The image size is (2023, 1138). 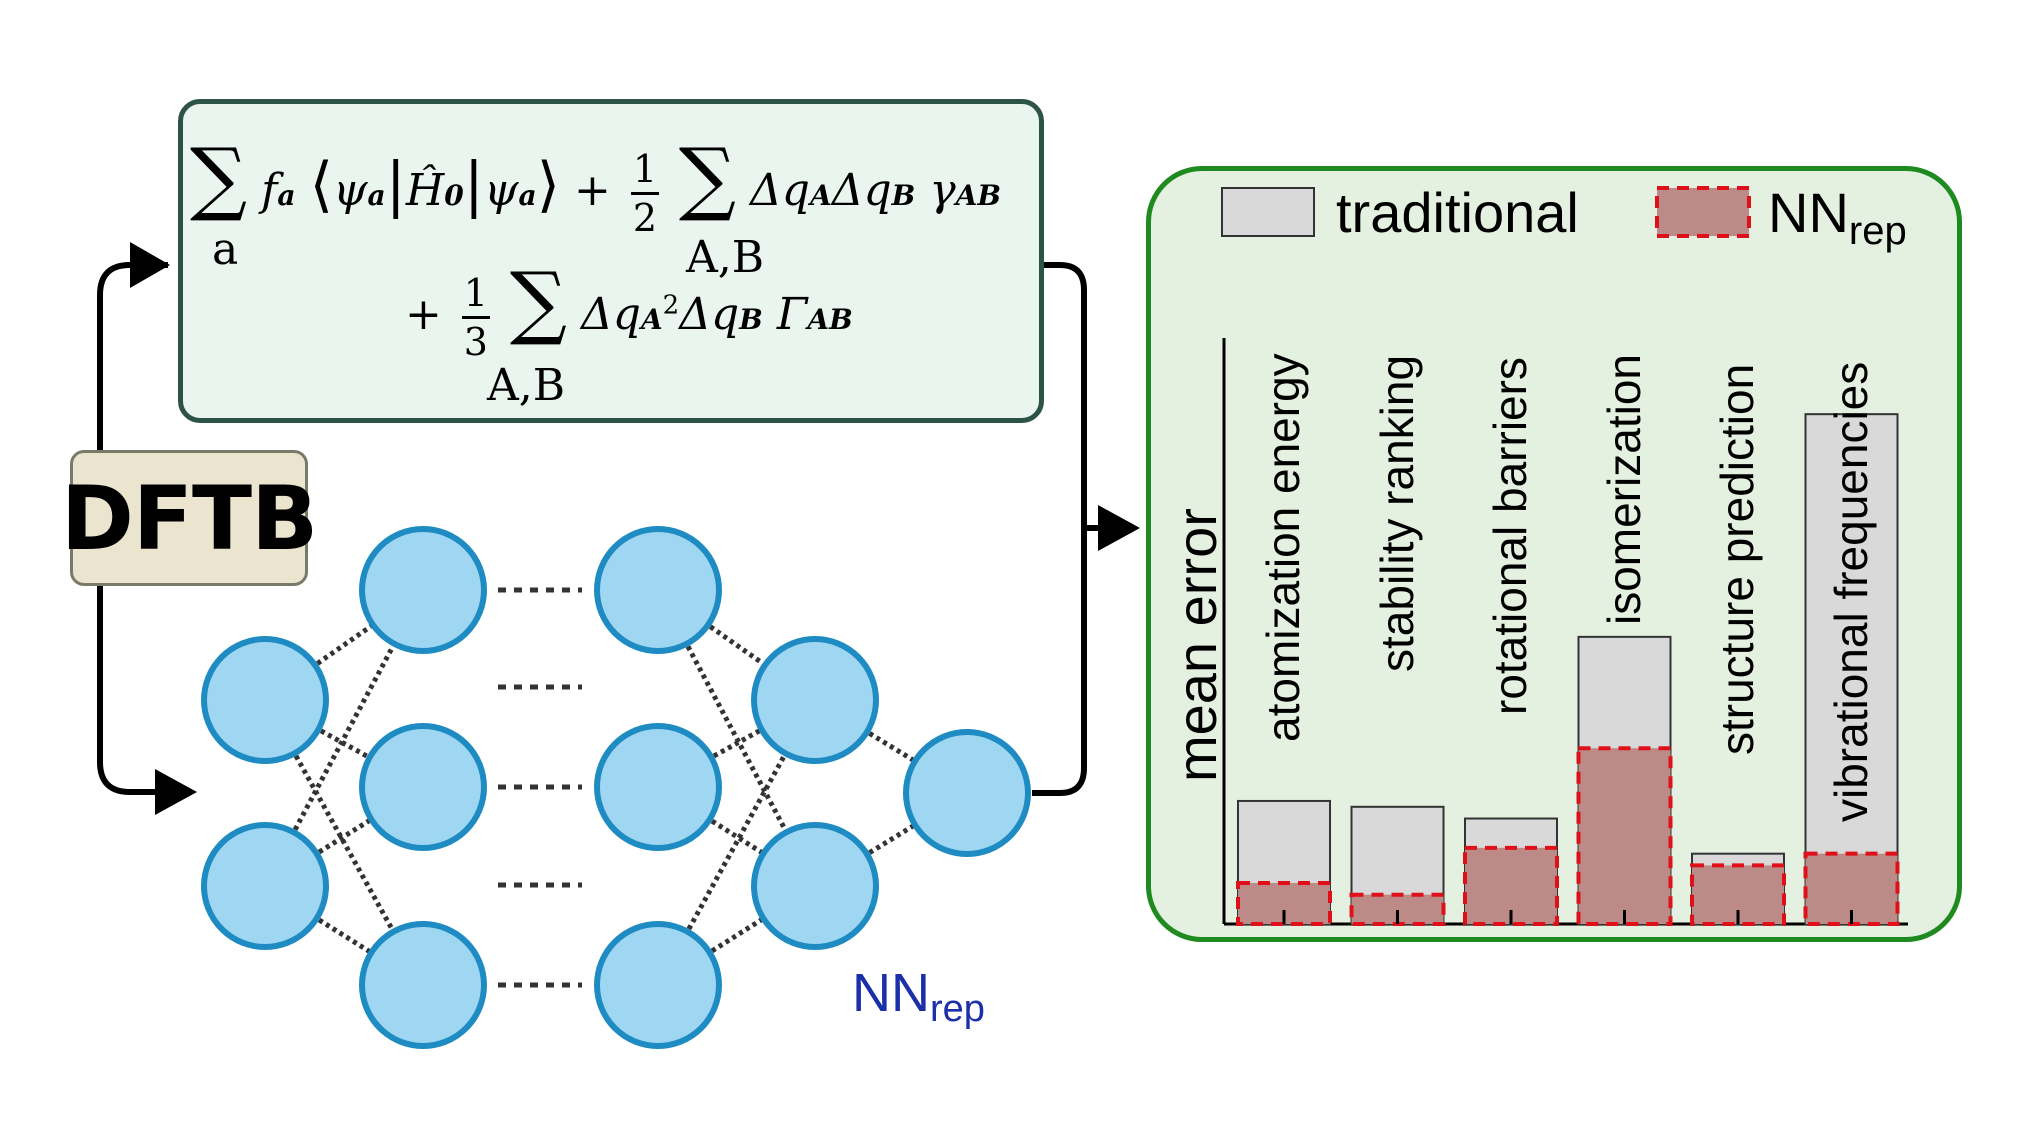 I want to click on category-label: vibrational frequencies, so click(x=1850, y=591).